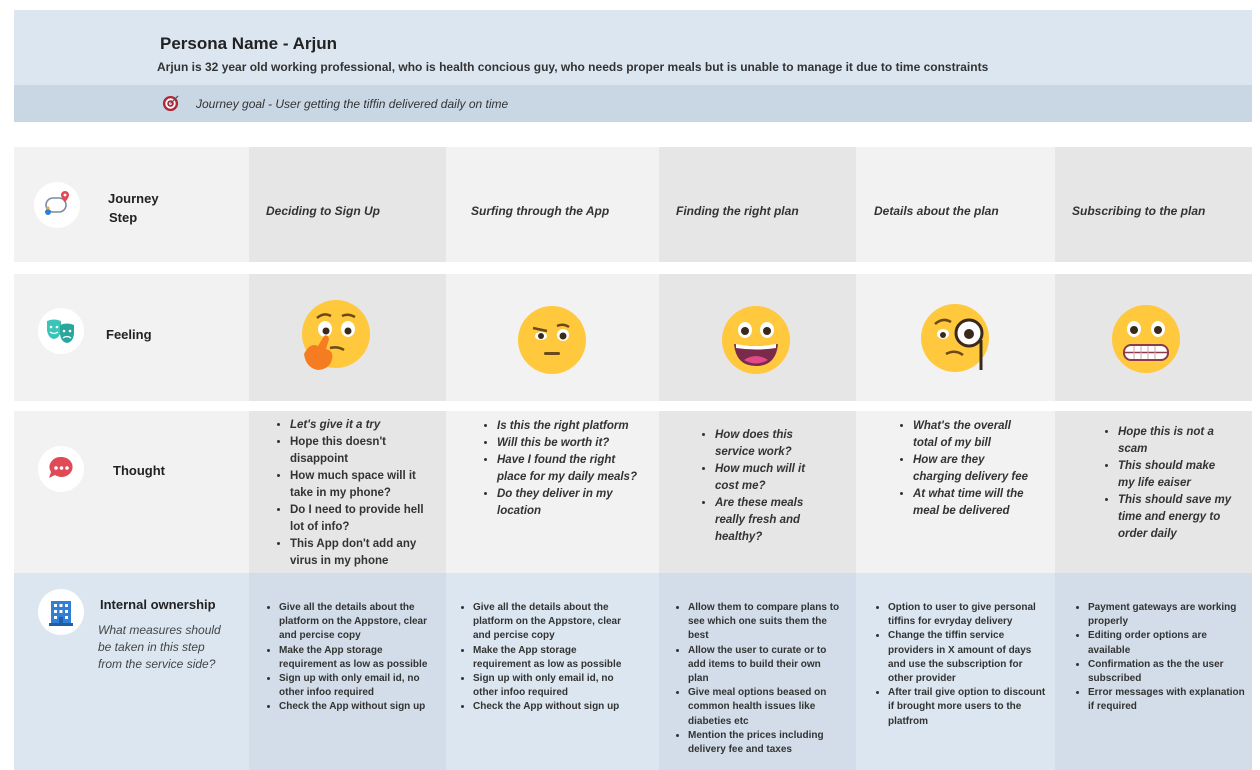  I want to click on theater-masks-icon, so click(61, 331).